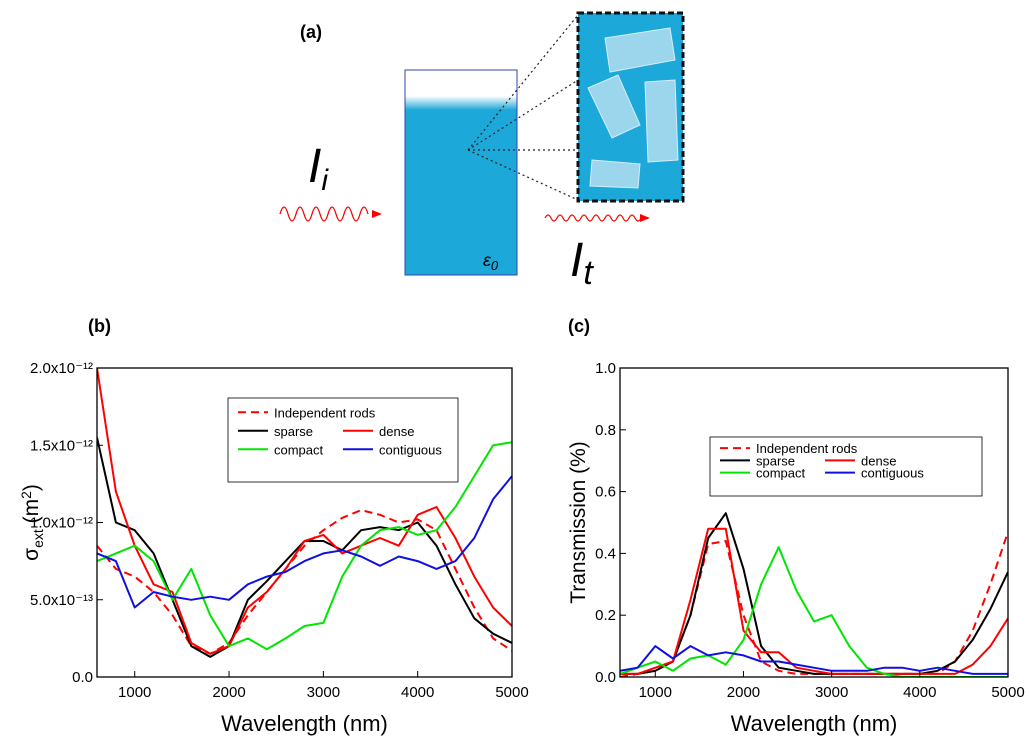 Image resolution: width=1031 pixels, height=744 pixels. What do you see at coordinates (593, 218) in the screenshot?
I see `transmitted-wave` at bounding box center [593, 218].